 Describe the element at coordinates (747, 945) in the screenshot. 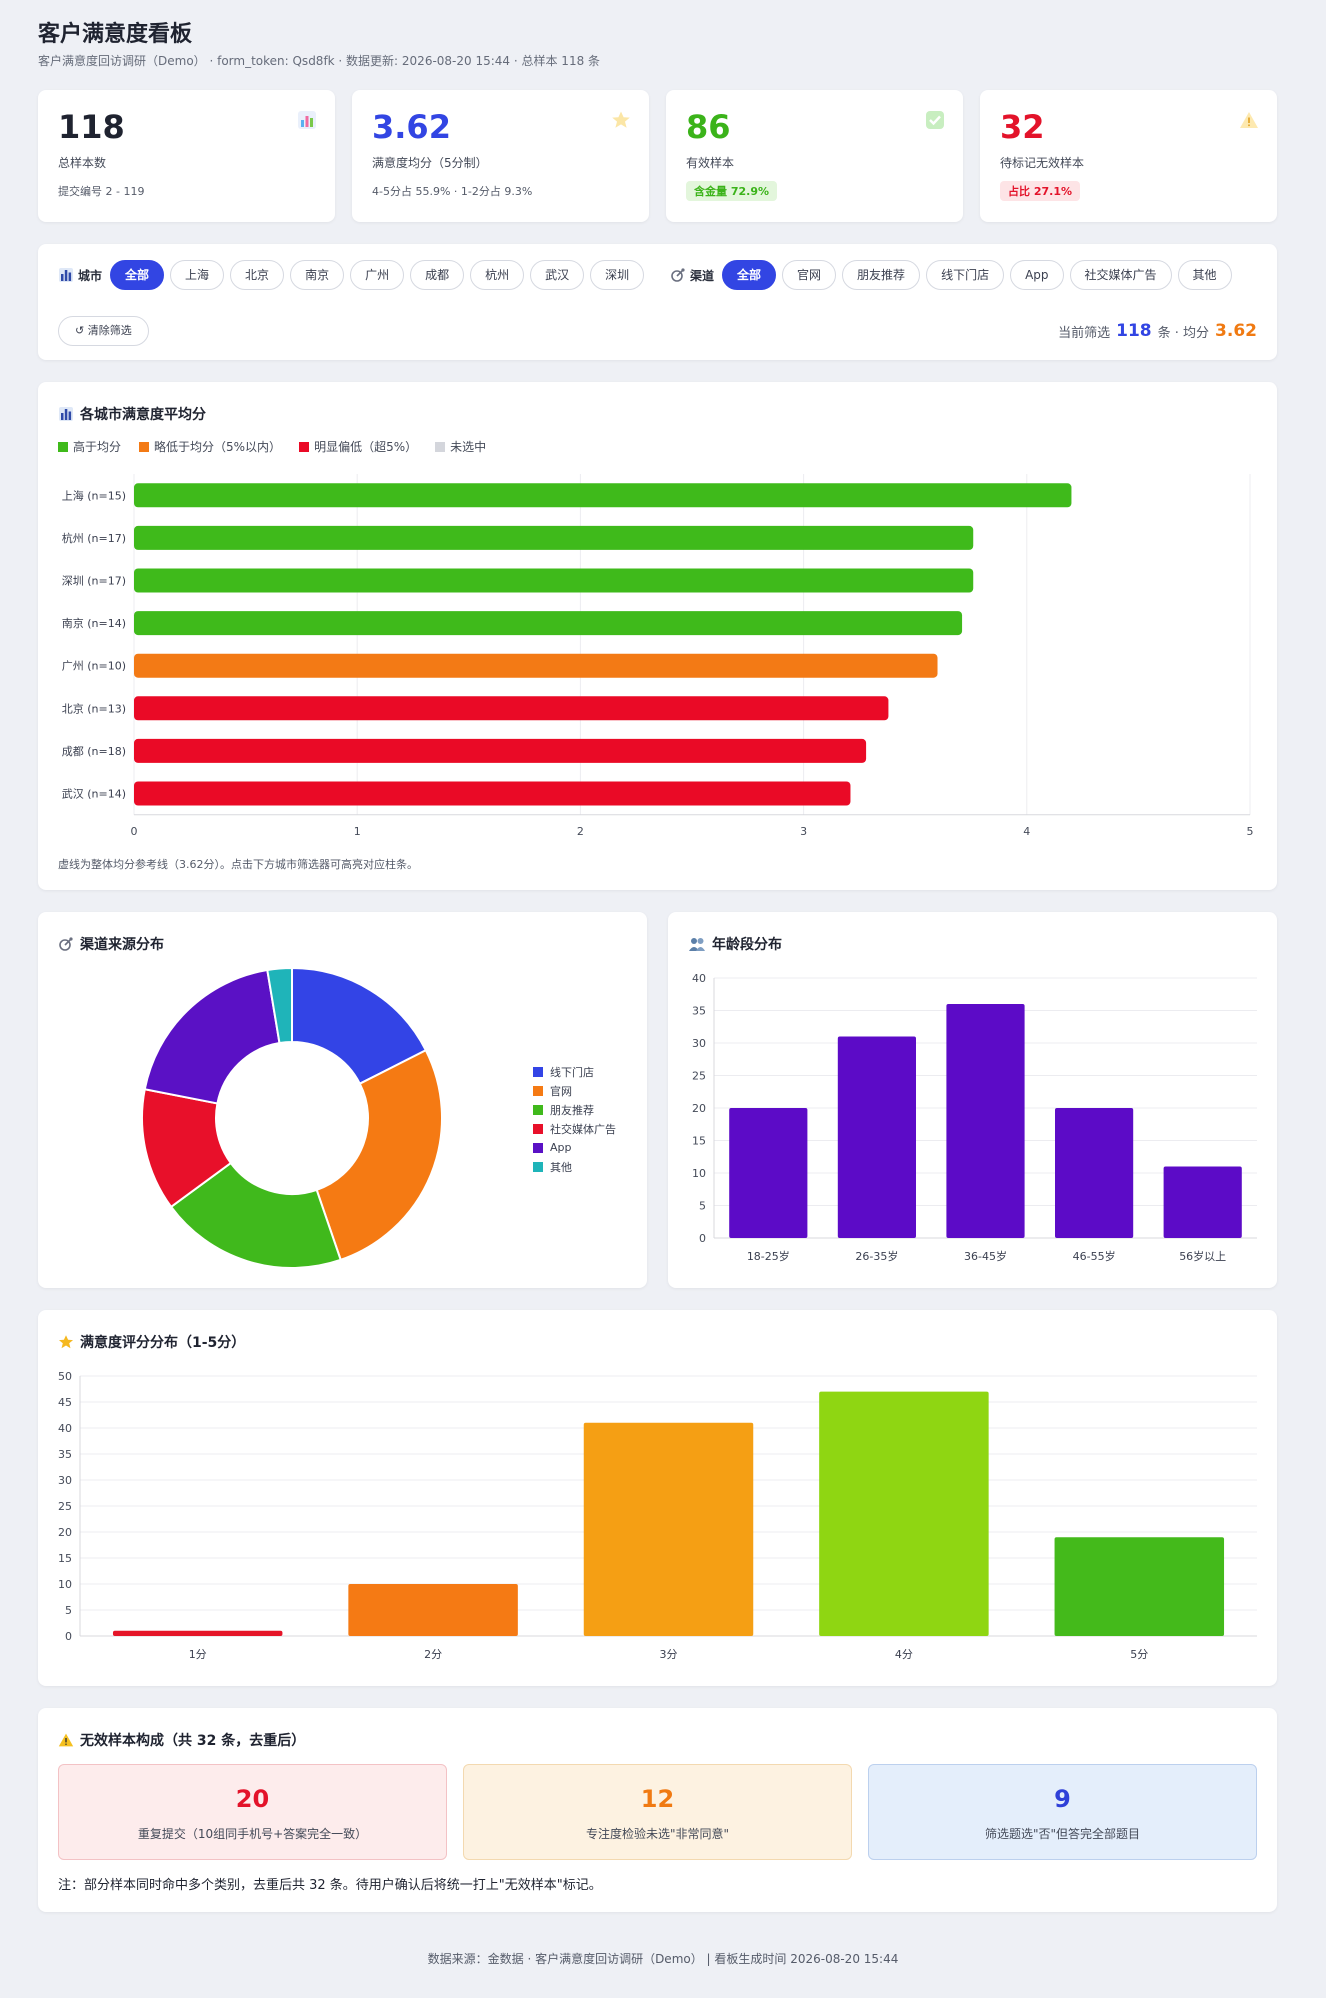

I see `age-chart-title-text: 年龄段分布` at that location.